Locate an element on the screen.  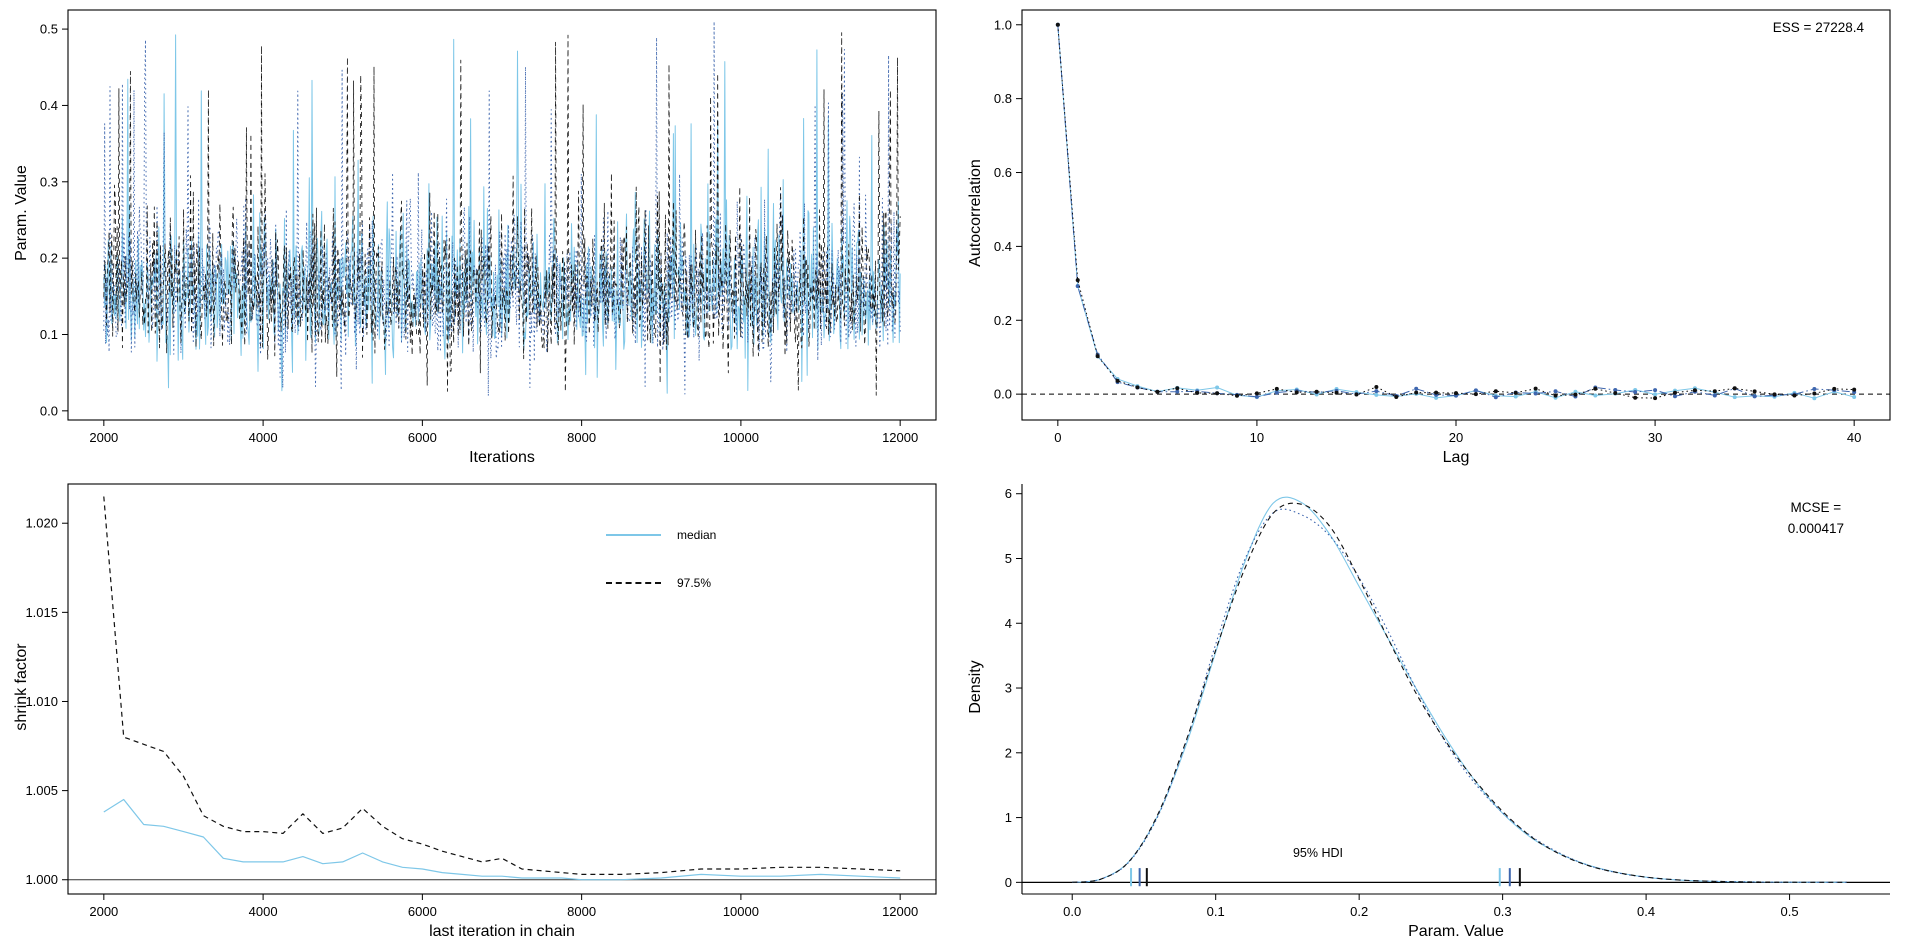
svg-text: 0.6 is located at coordinates (1003, 172).